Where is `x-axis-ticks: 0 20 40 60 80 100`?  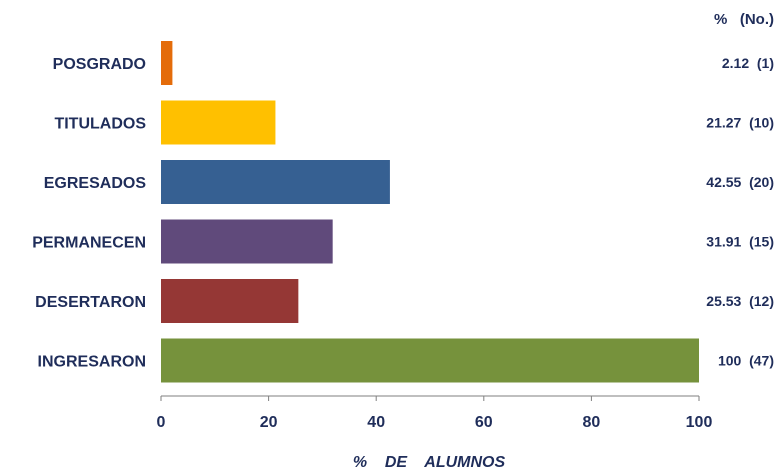 x-axis-ticks: 0 20 40 60 80 100 is located at coordinates (435, 413).